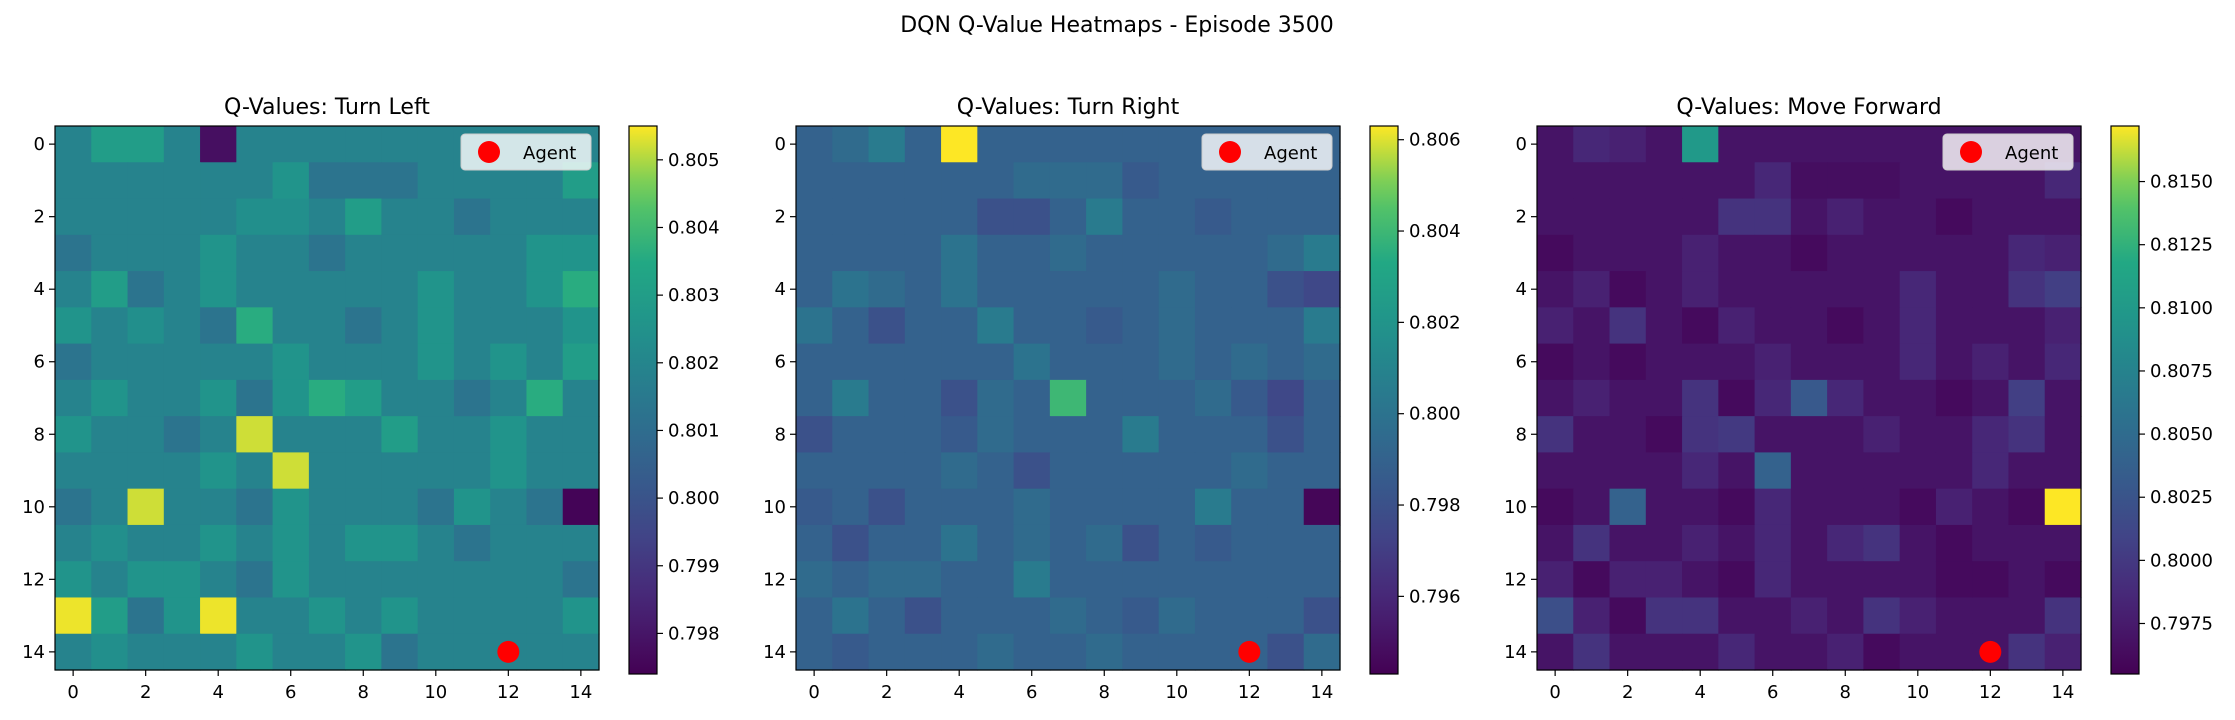 This screenshot has width=2235, height=720. Describe the element at coordinates (1990, 692) in the screenshot. I see `x-tick-label: 12` at that location.